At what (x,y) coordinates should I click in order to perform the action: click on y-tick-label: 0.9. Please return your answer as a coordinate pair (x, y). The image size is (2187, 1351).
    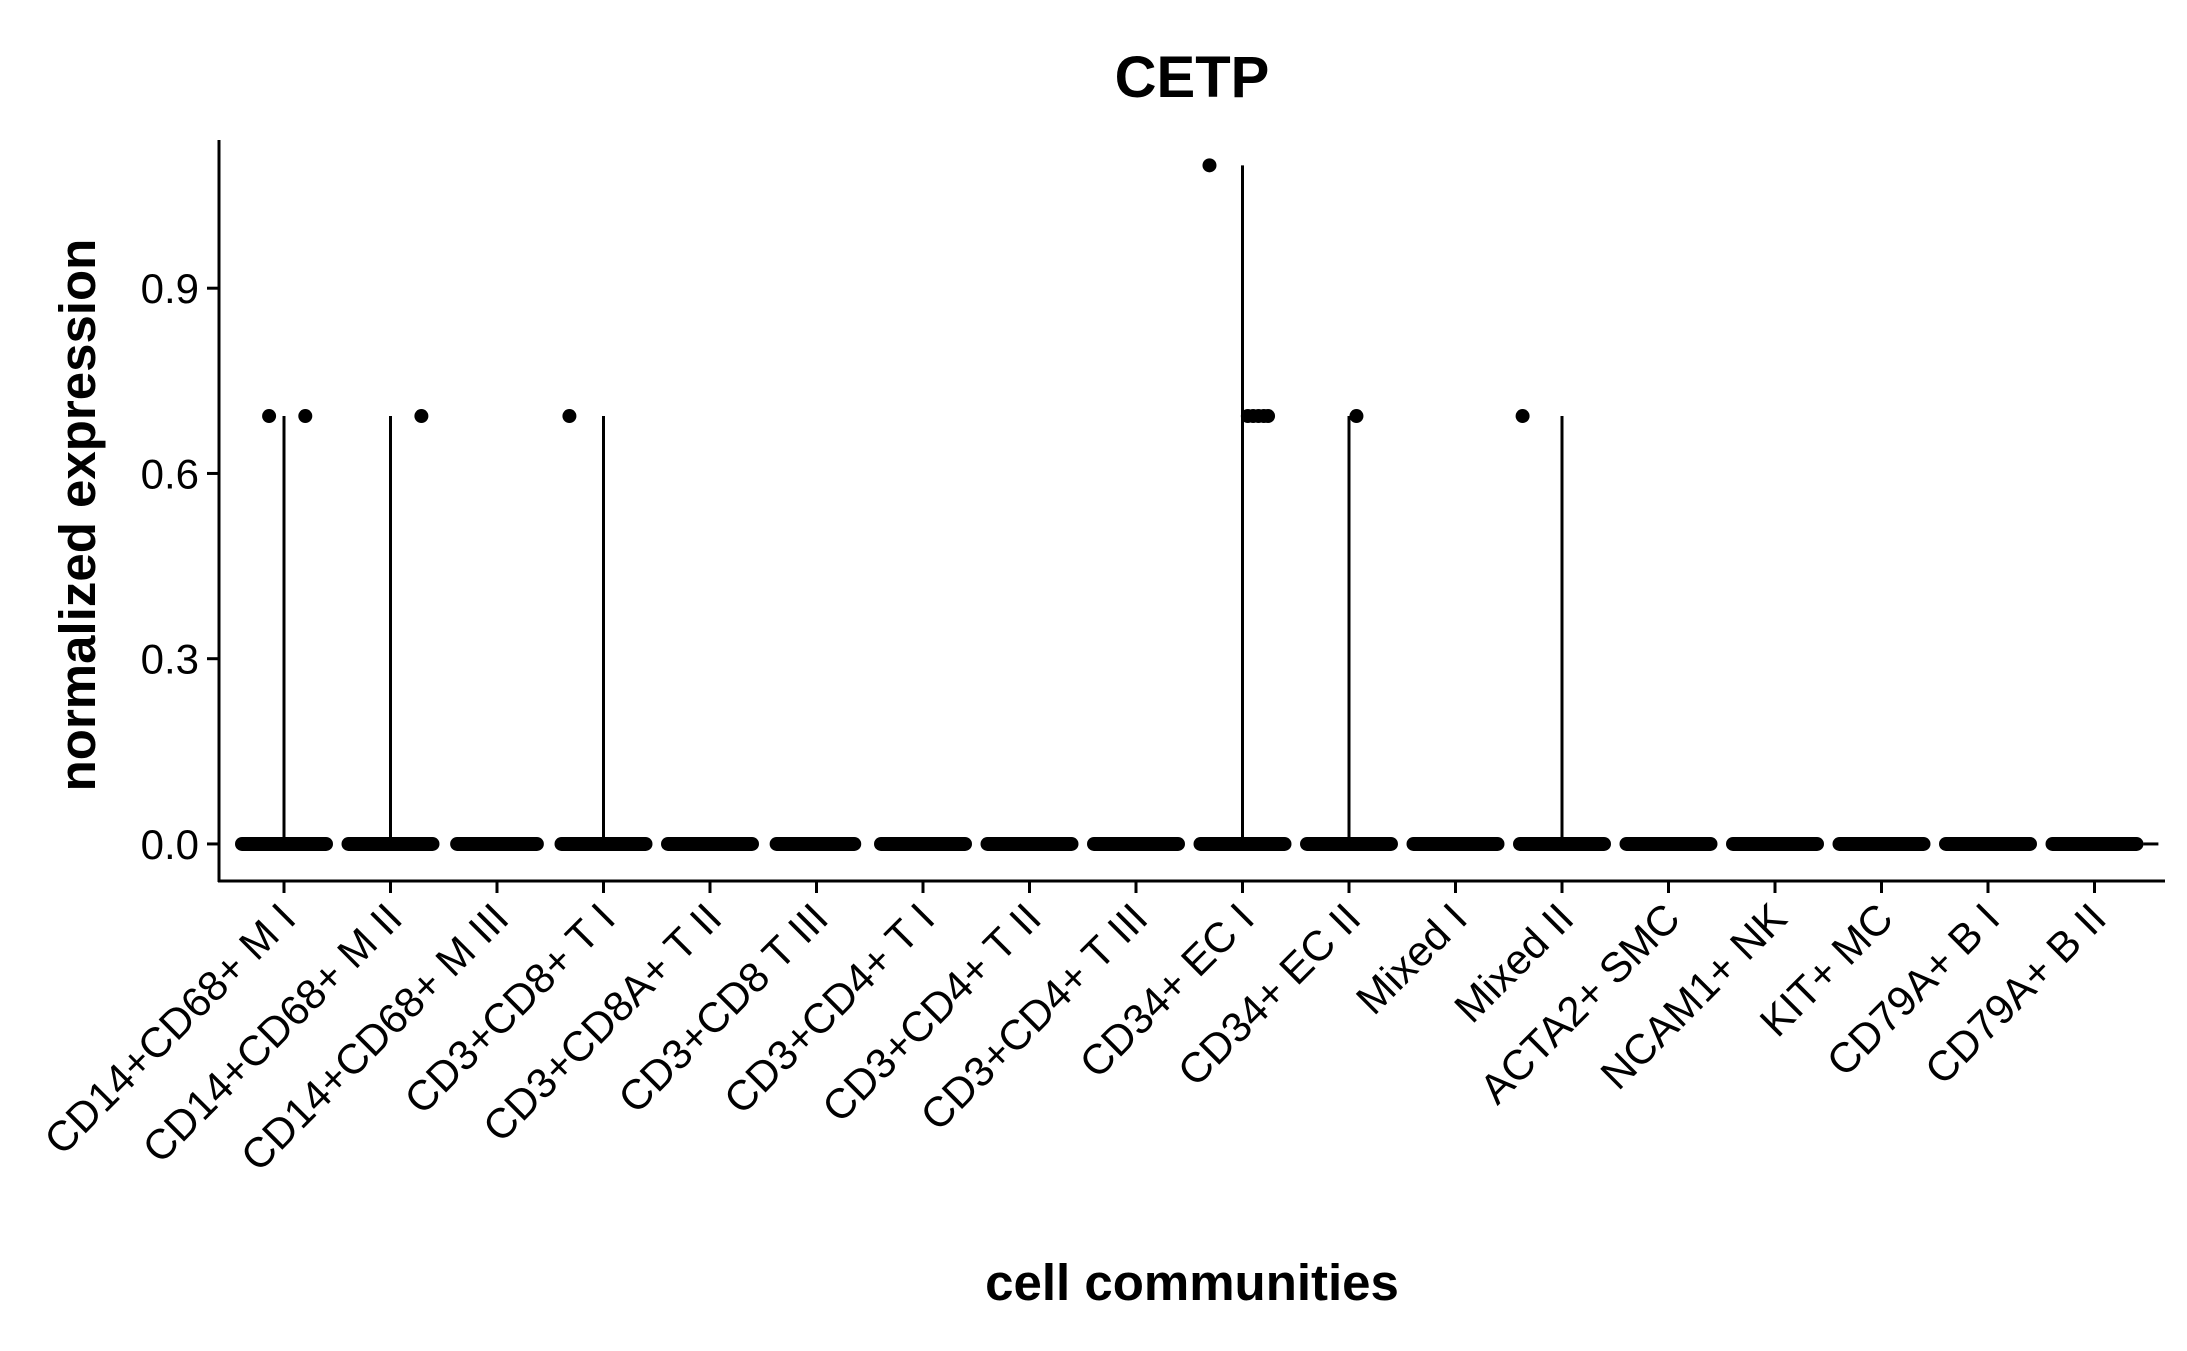
    Looking at the image, I should click on (170, 288).